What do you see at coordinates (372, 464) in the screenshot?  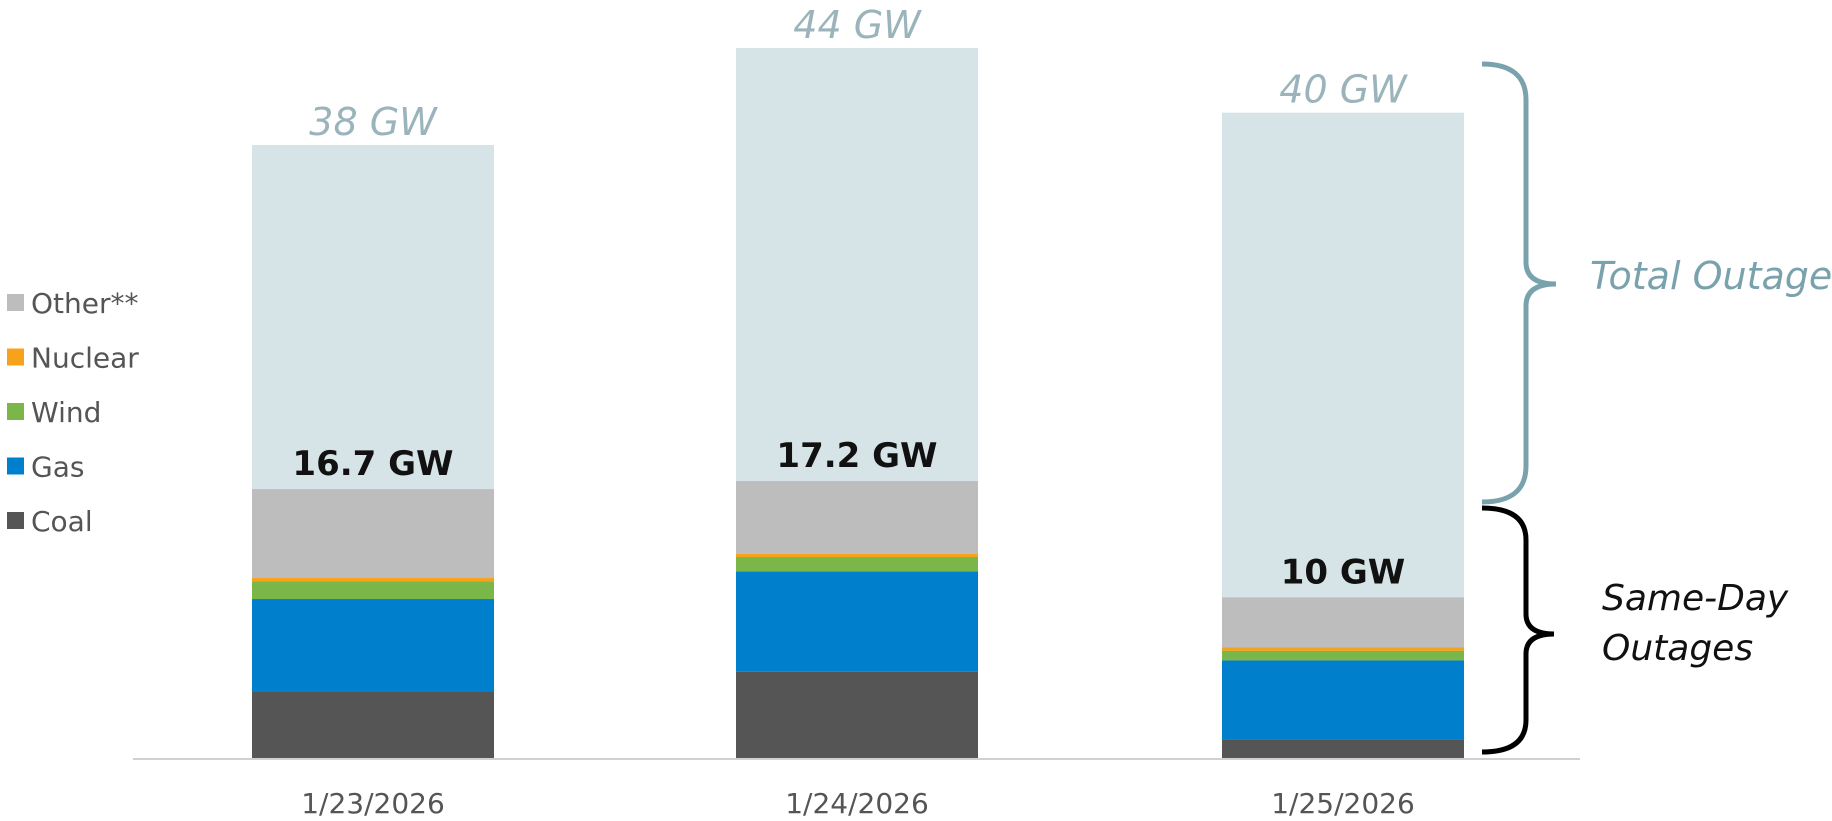 I see `same-day-total-label: 16.7 GW` at bounding box center [372, 464].